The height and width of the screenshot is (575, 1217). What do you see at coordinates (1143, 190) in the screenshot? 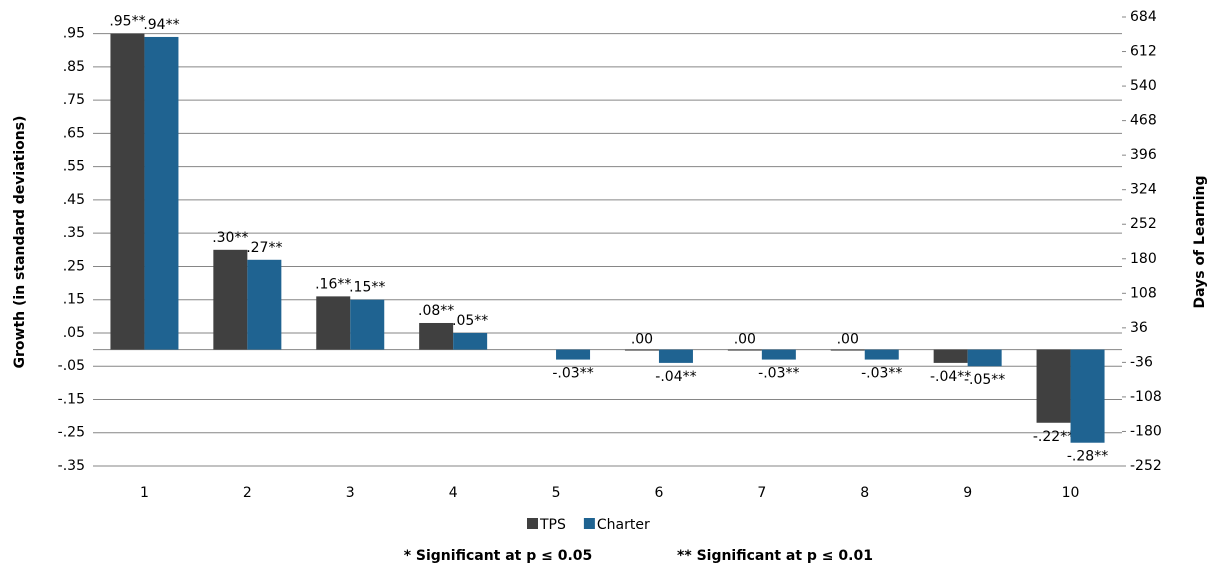
I see `y2-tick-label: 324` at bounding box center [1143, 190].